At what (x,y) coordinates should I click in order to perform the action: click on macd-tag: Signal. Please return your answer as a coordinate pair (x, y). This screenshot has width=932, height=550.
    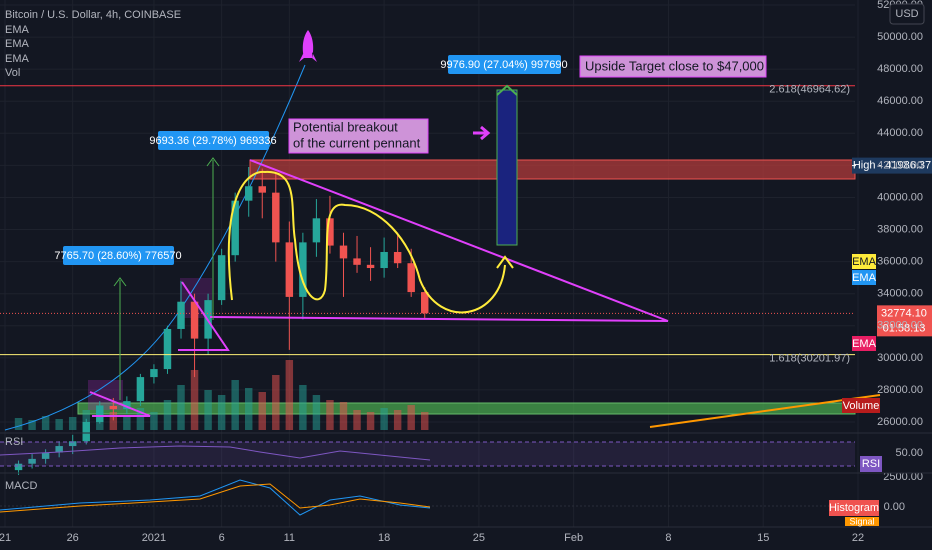
    Looking at the image, I should click on (861, 521).